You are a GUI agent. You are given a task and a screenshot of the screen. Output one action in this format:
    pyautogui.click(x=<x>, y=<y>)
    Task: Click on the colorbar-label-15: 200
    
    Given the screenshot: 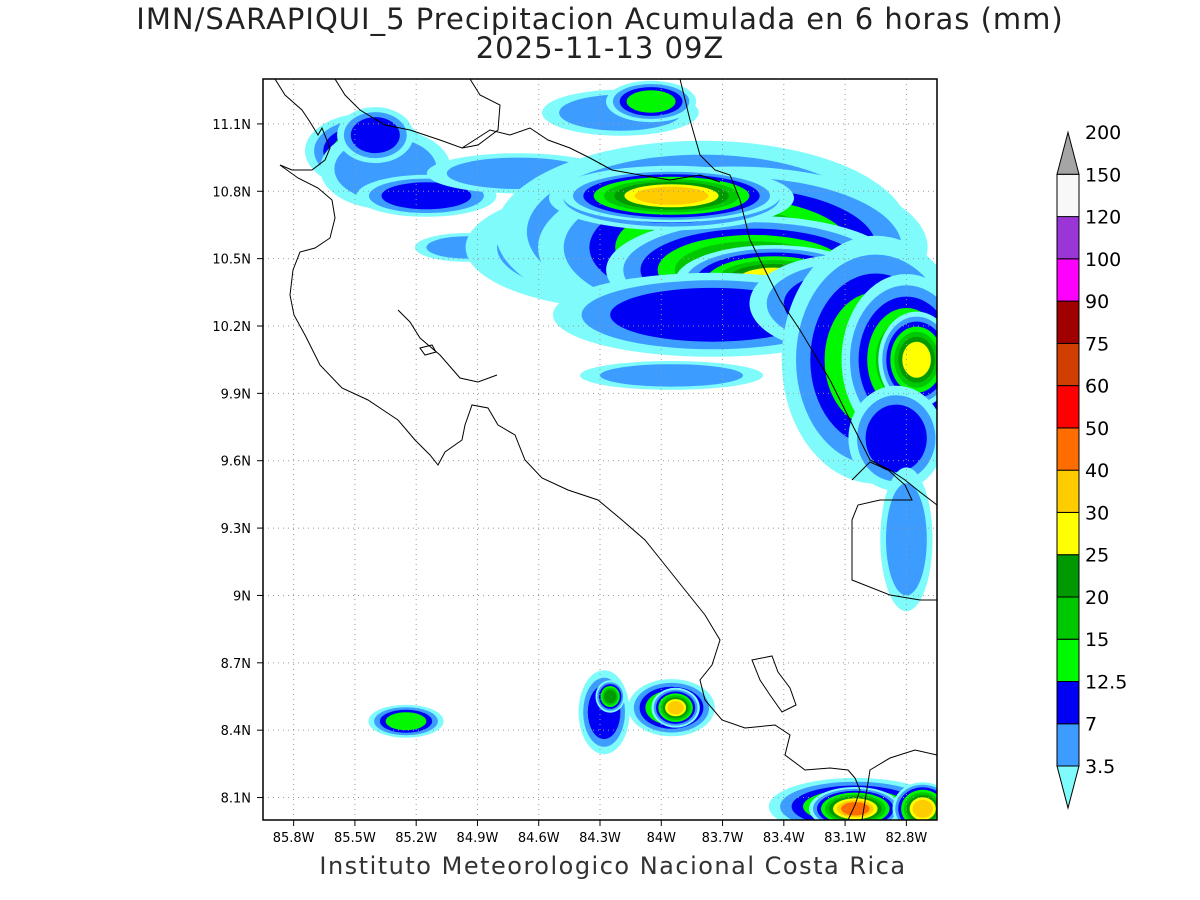 What is the action you would take?
    pyautogui.click(x=1103, y=133)
    